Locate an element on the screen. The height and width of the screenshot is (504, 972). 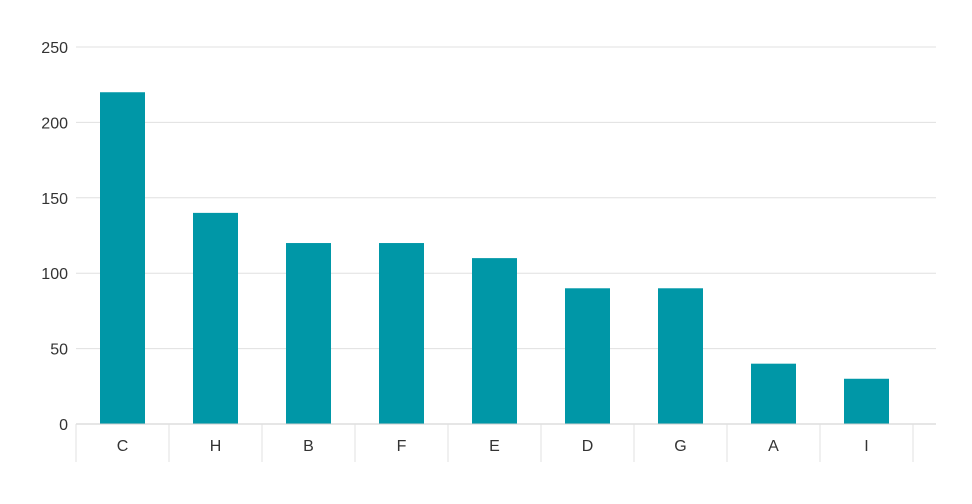
y-tick-label: 0 is located at coordinates (63, 425).